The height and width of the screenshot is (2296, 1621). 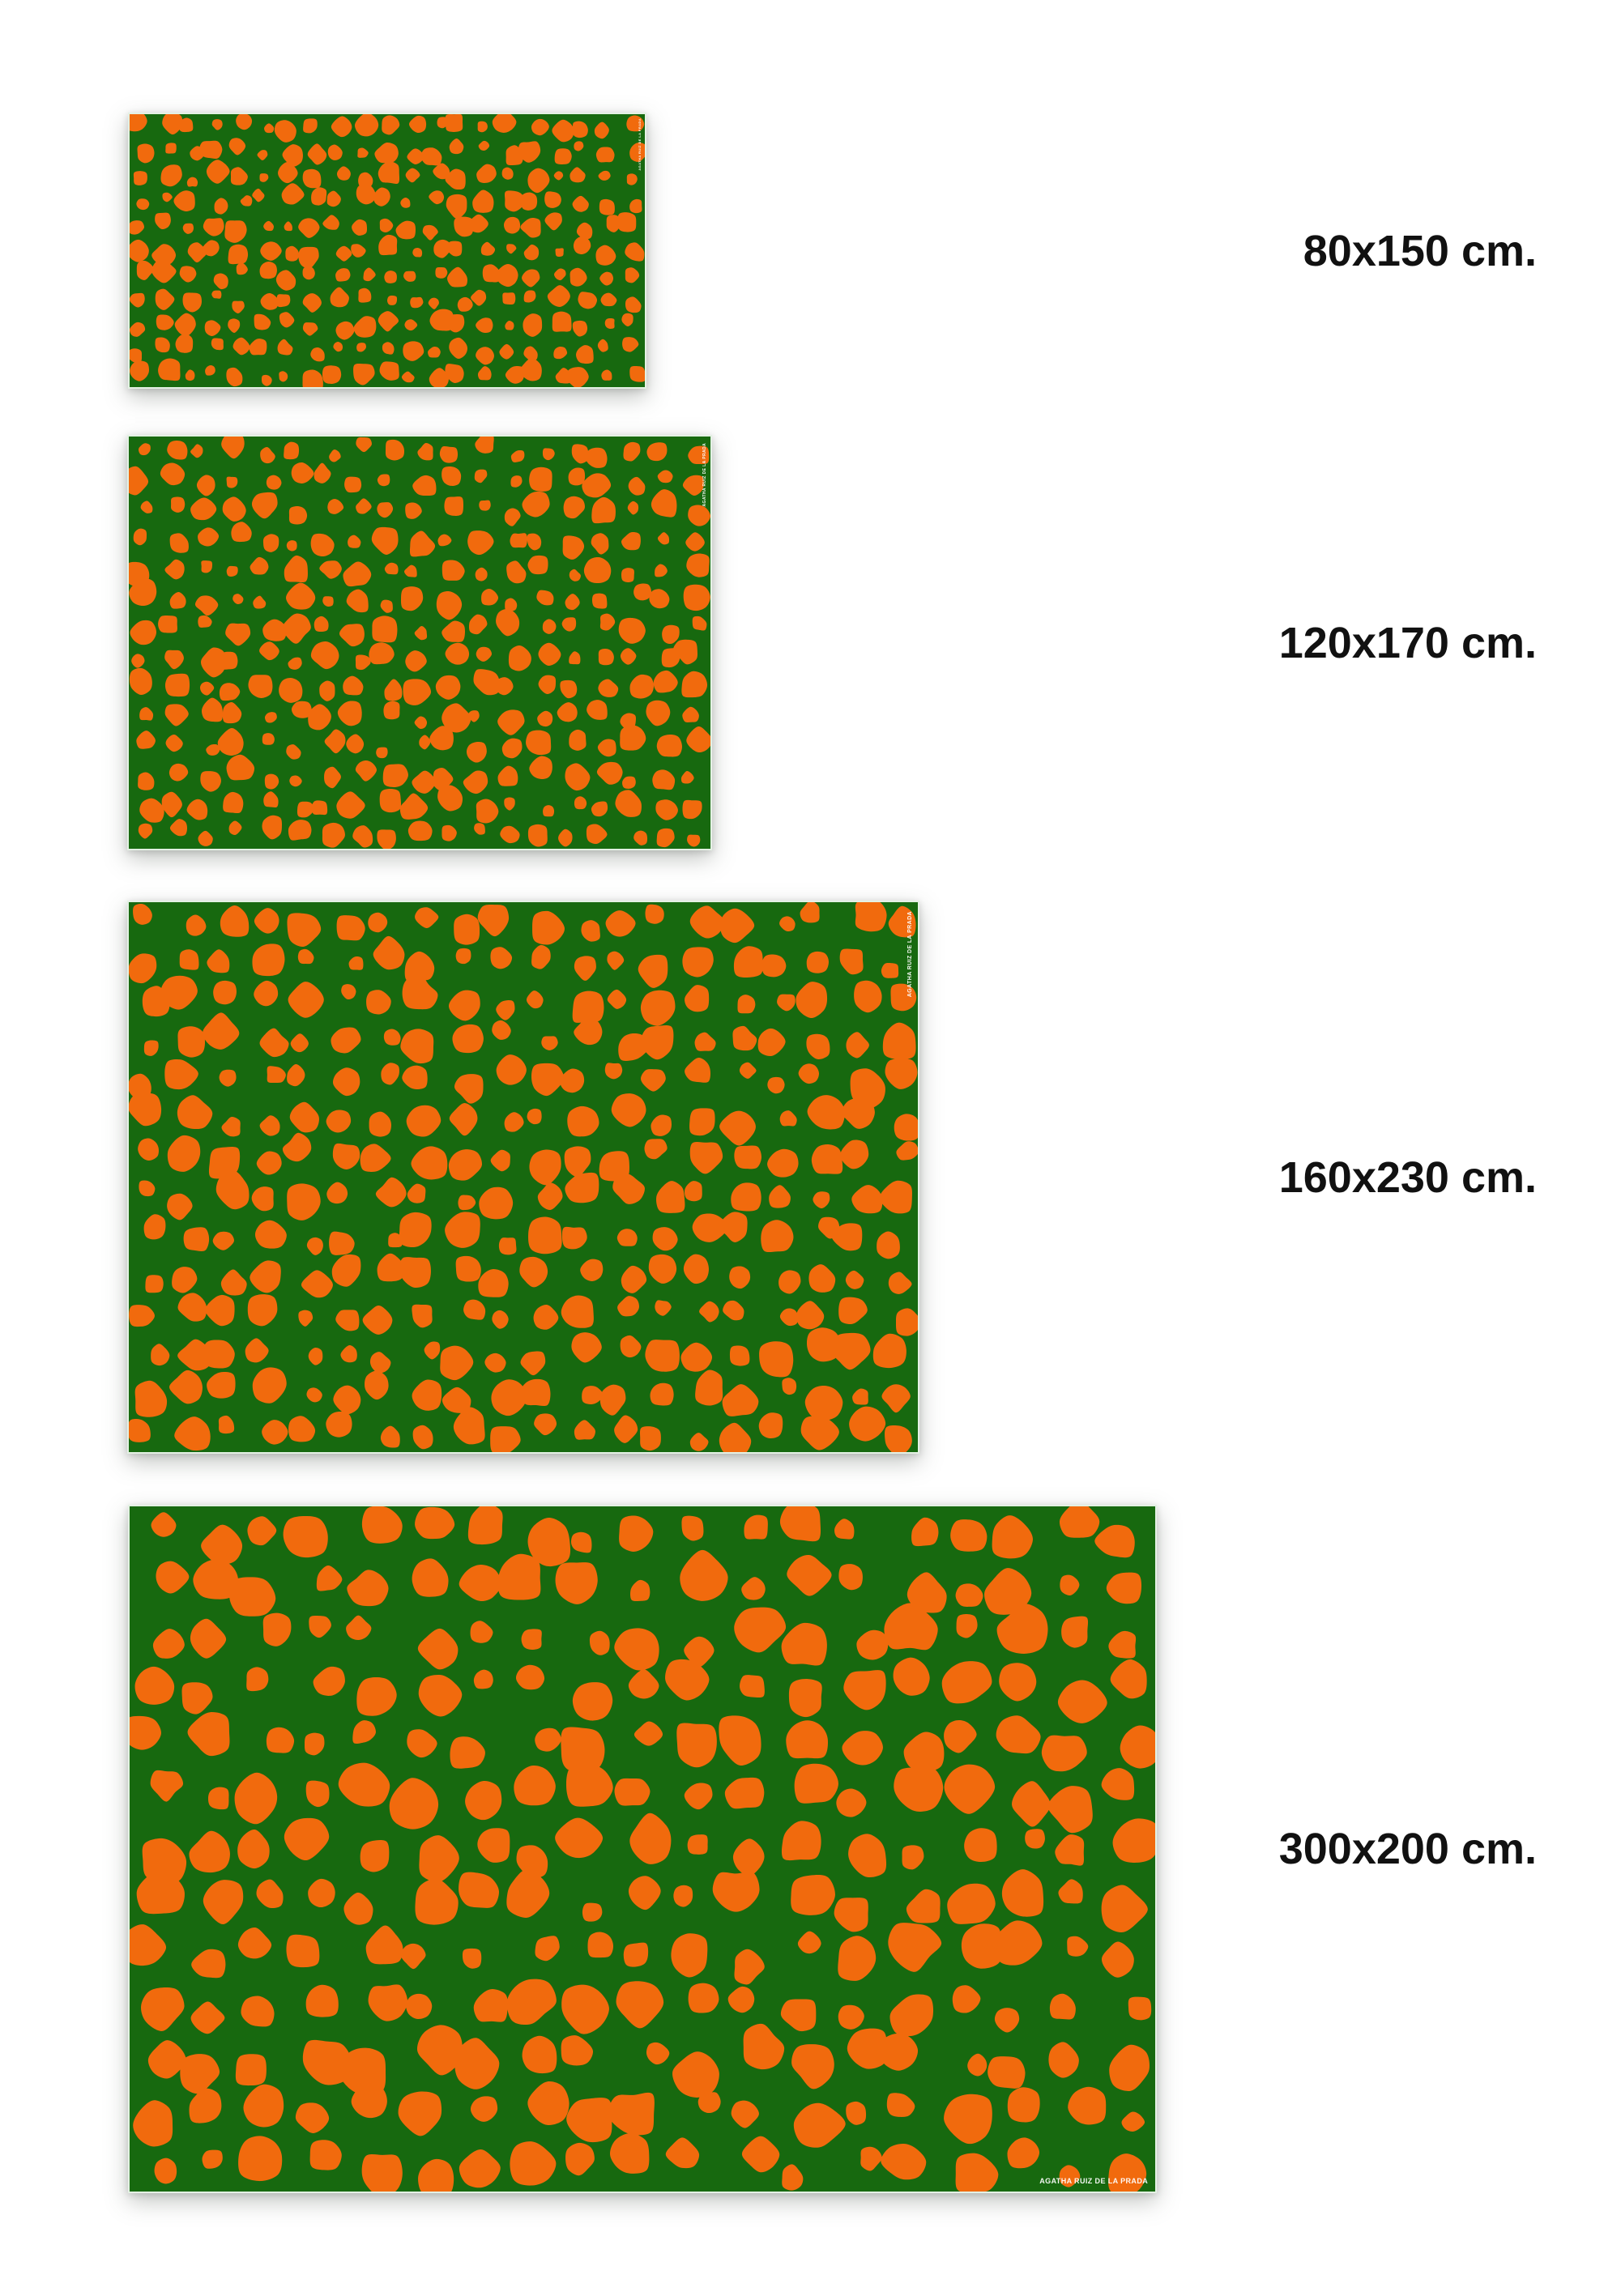 I want to click on rug-size-label-160x230: 160x230 cm., so click(x=1407, y=1177).